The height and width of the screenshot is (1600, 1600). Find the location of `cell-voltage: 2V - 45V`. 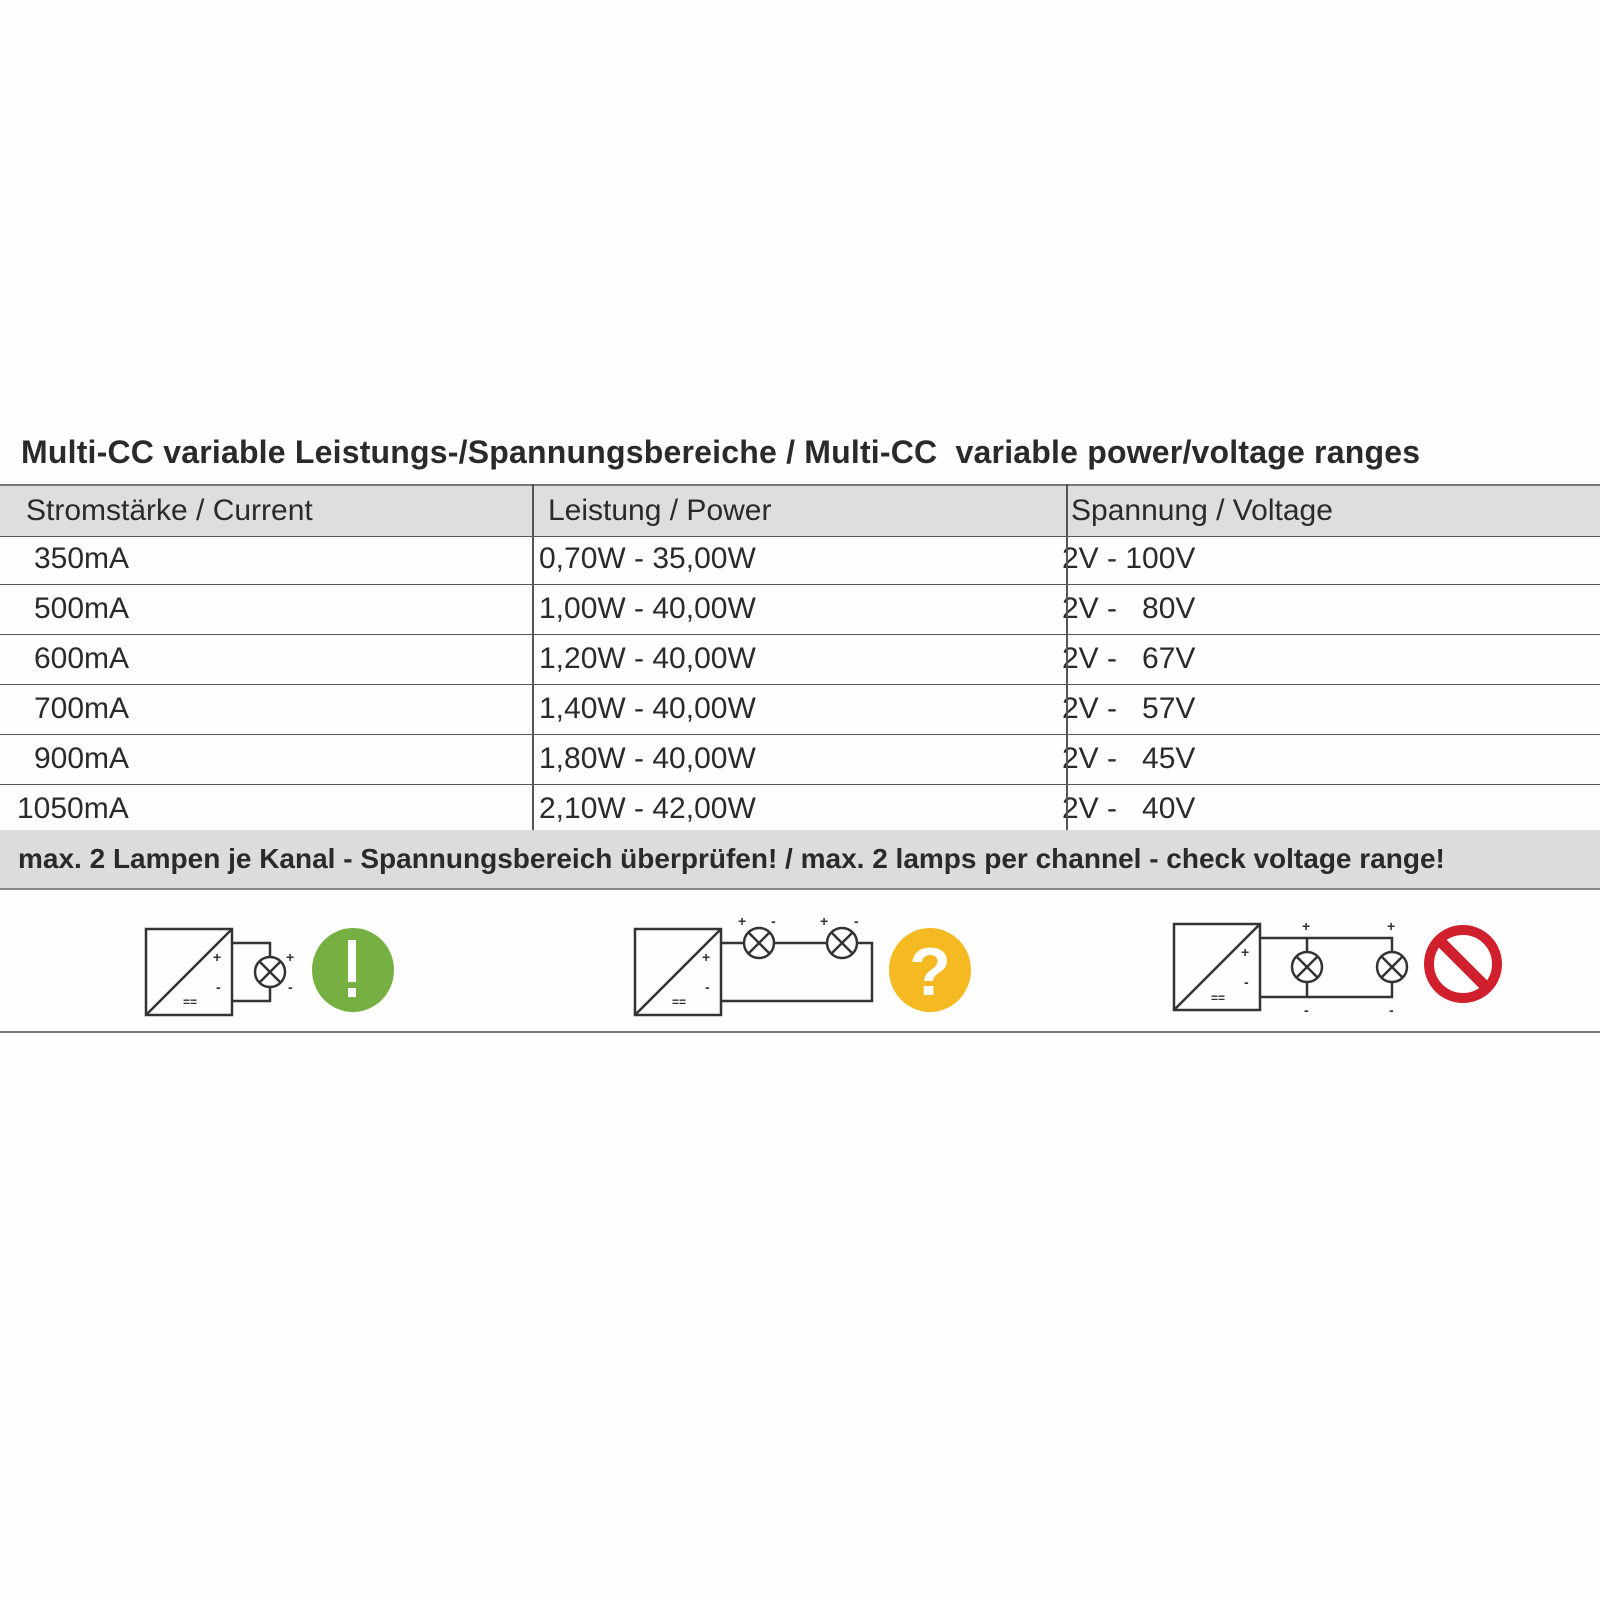

cell-voltage: 2V - 45V is located at coordinates (1129, 758).